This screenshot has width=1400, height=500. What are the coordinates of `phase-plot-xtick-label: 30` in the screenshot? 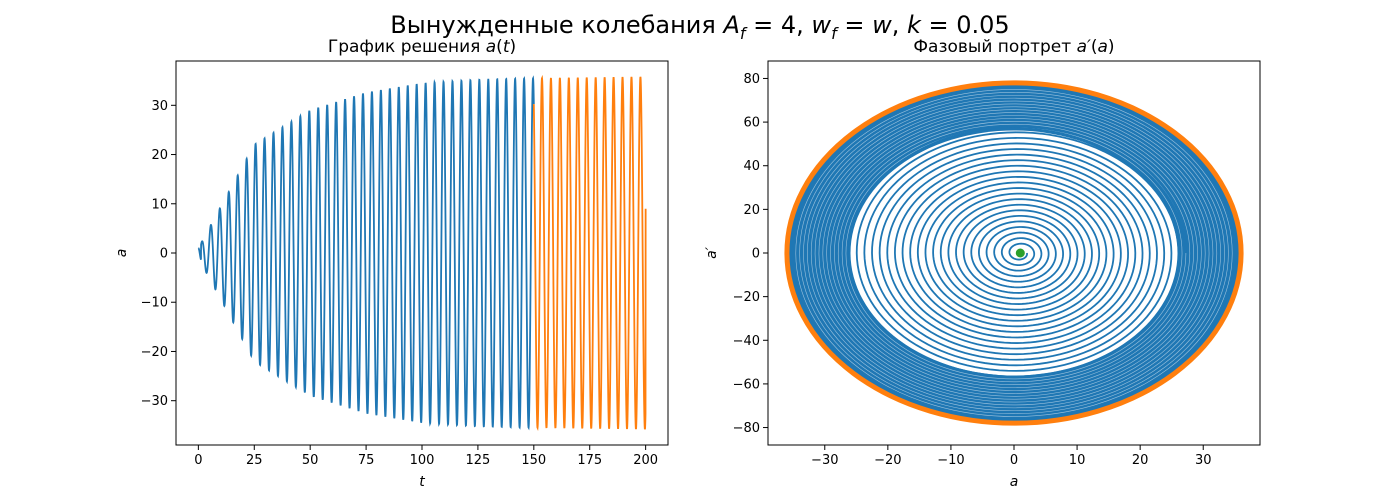 It's located at (1203, 460).